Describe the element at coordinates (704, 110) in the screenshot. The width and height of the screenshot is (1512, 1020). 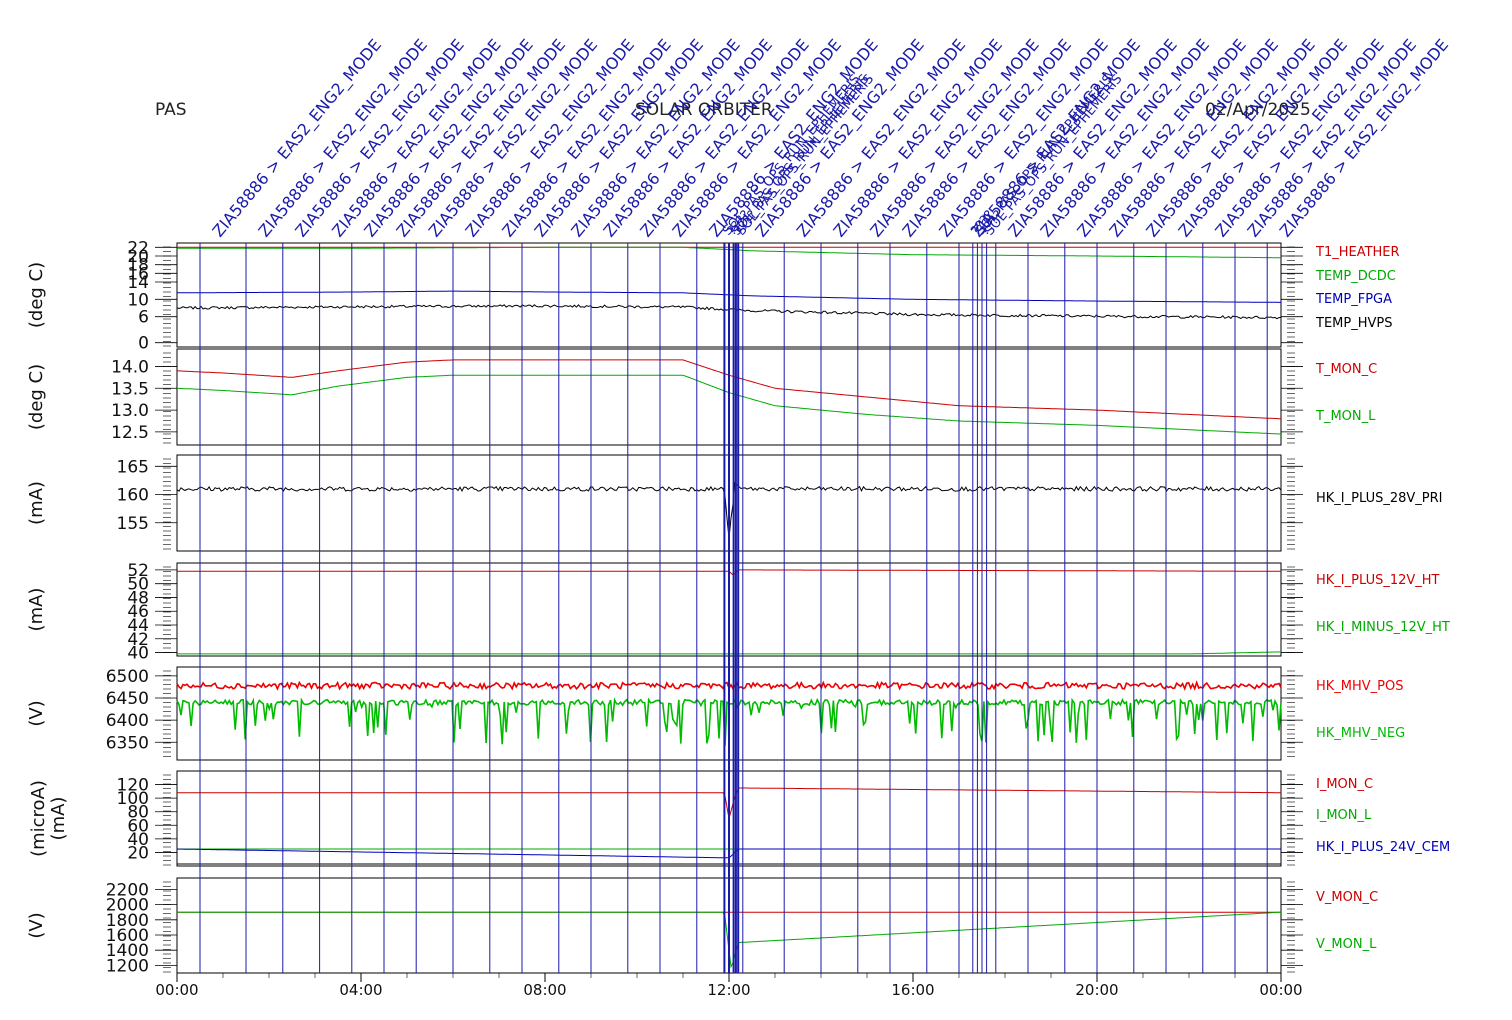
I see `header-center: SOLAR ORBITER` at that location.